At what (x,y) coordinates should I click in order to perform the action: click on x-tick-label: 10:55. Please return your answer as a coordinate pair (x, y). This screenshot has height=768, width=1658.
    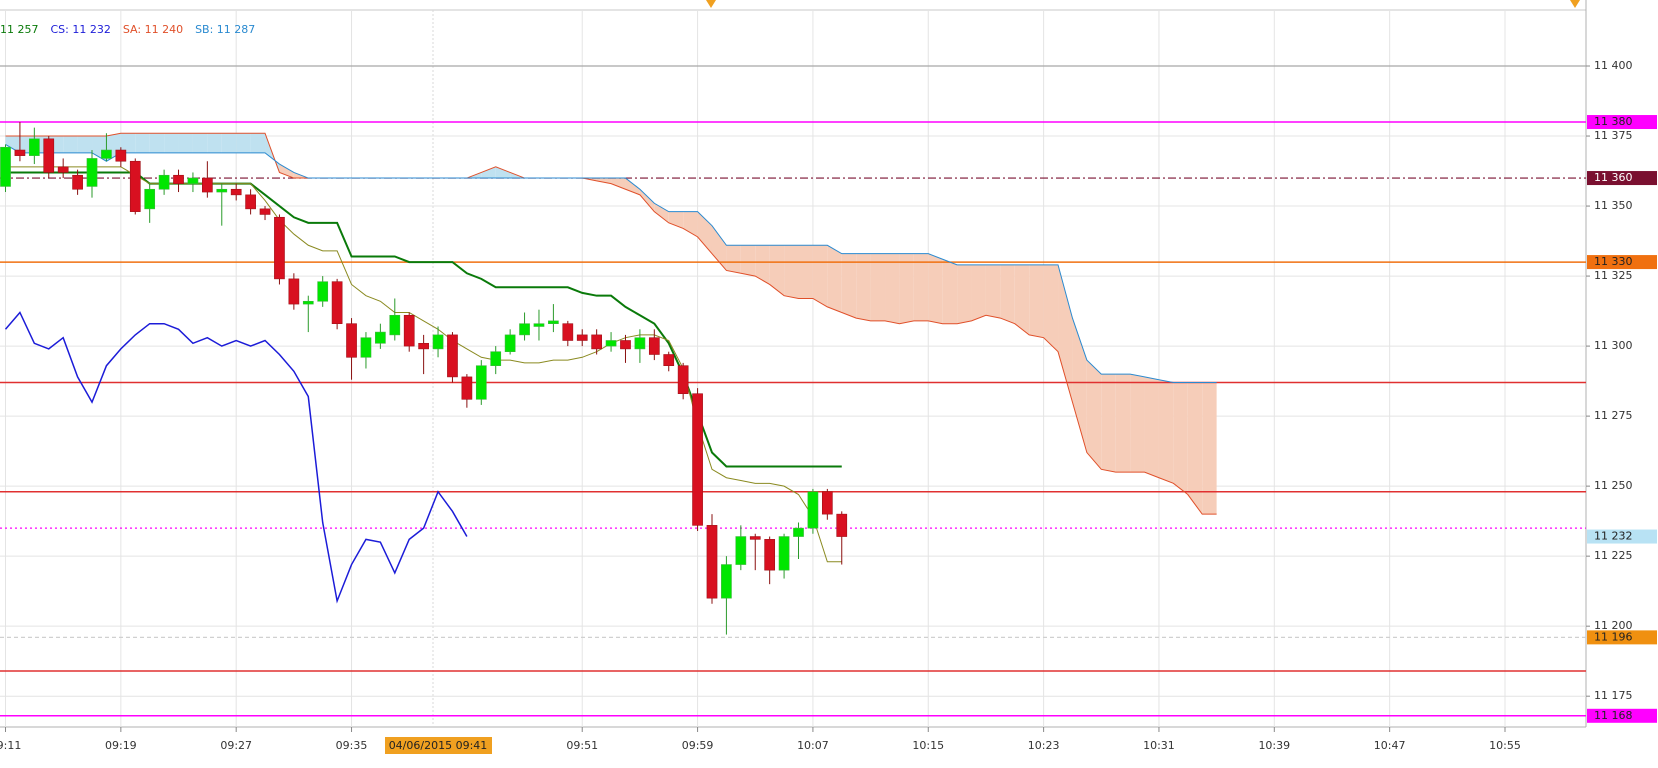
    Looking at the image, I should click on (1505, 745).